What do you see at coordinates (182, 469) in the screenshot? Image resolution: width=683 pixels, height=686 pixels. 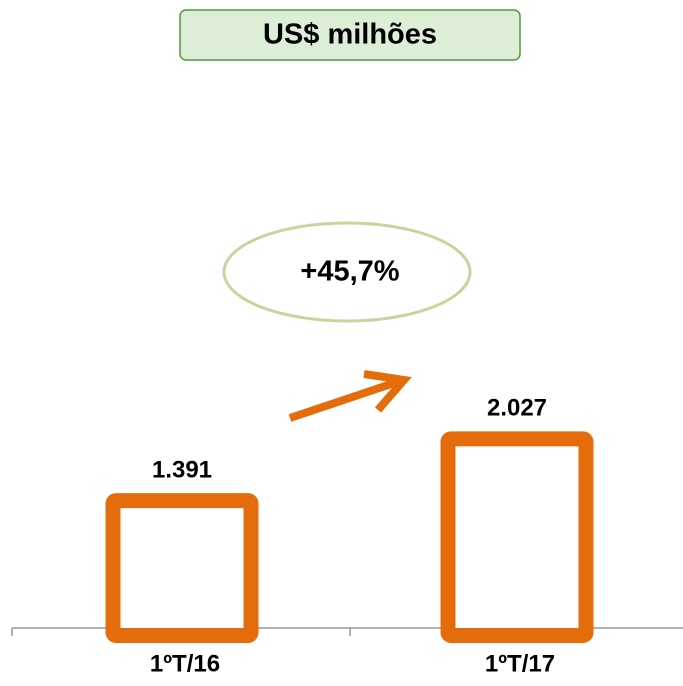 I see `value-label: 1.391` at bounding box center [182, 469].